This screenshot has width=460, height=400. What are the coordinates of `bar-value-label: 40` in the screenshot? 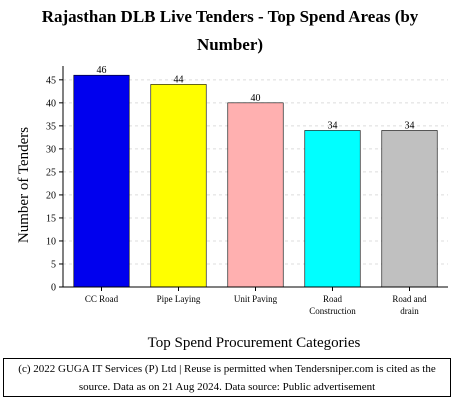 It's located at (256, 98).